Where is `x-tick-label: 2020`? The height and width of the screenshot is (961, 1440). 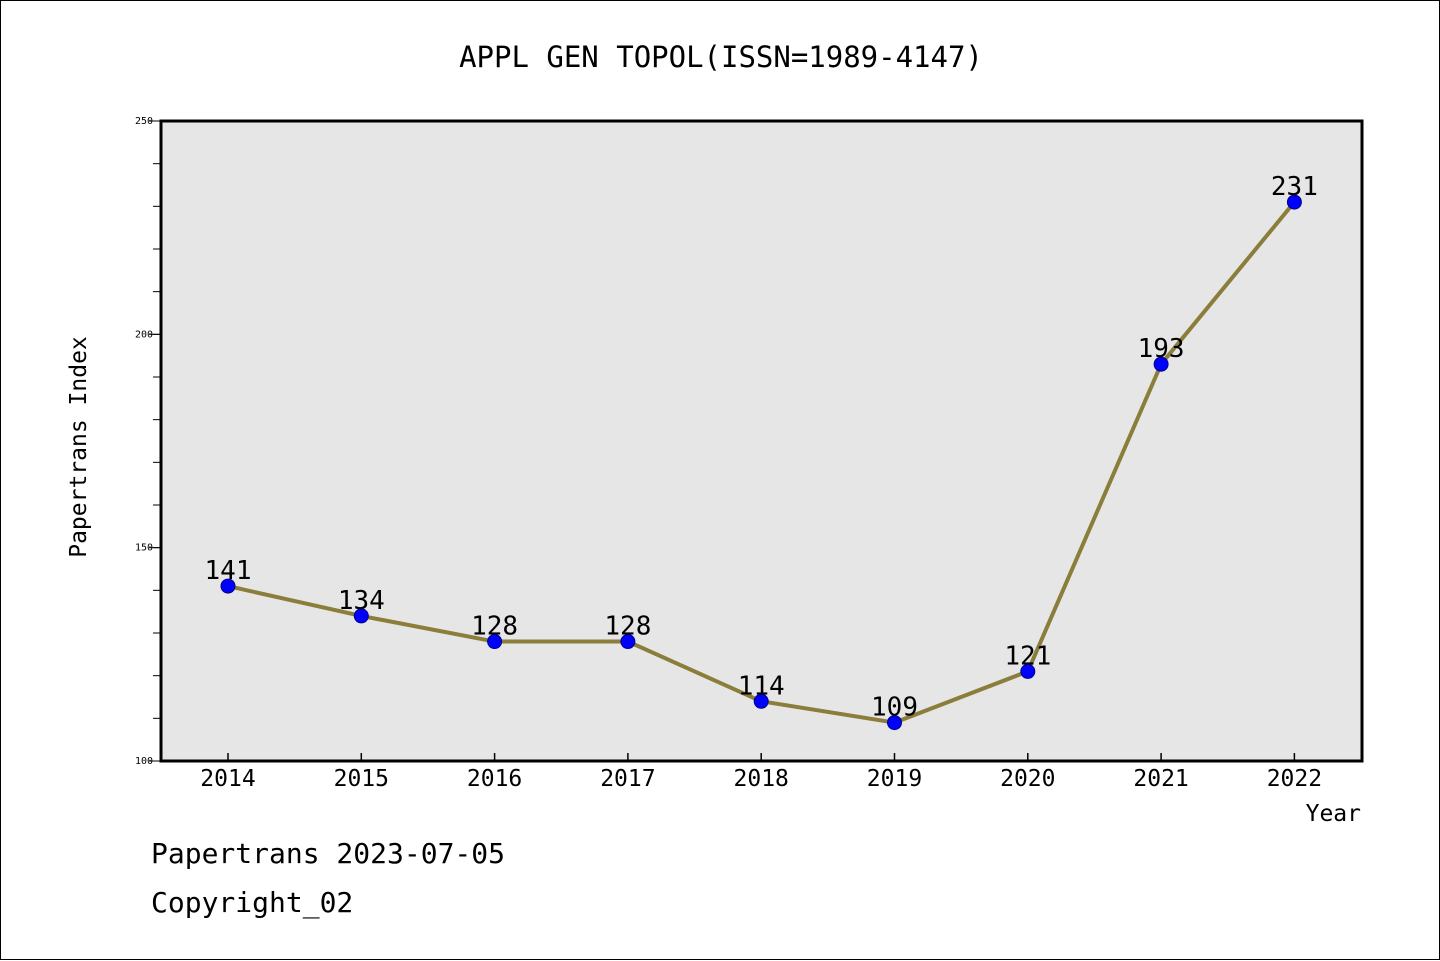 x-tick-label: 2020 is located at coordinates (1027, 779).